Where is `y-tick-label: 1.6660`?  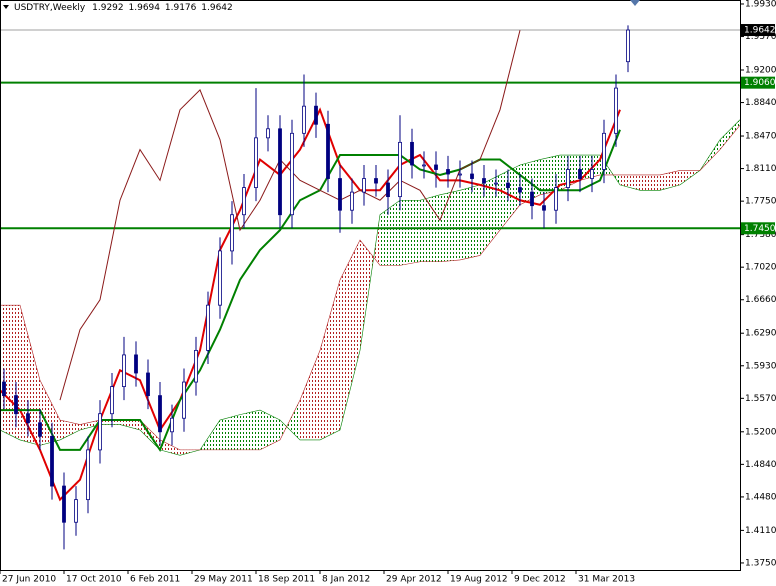
y-tick-label: 1.6660 is located at coordinates (760, 300).